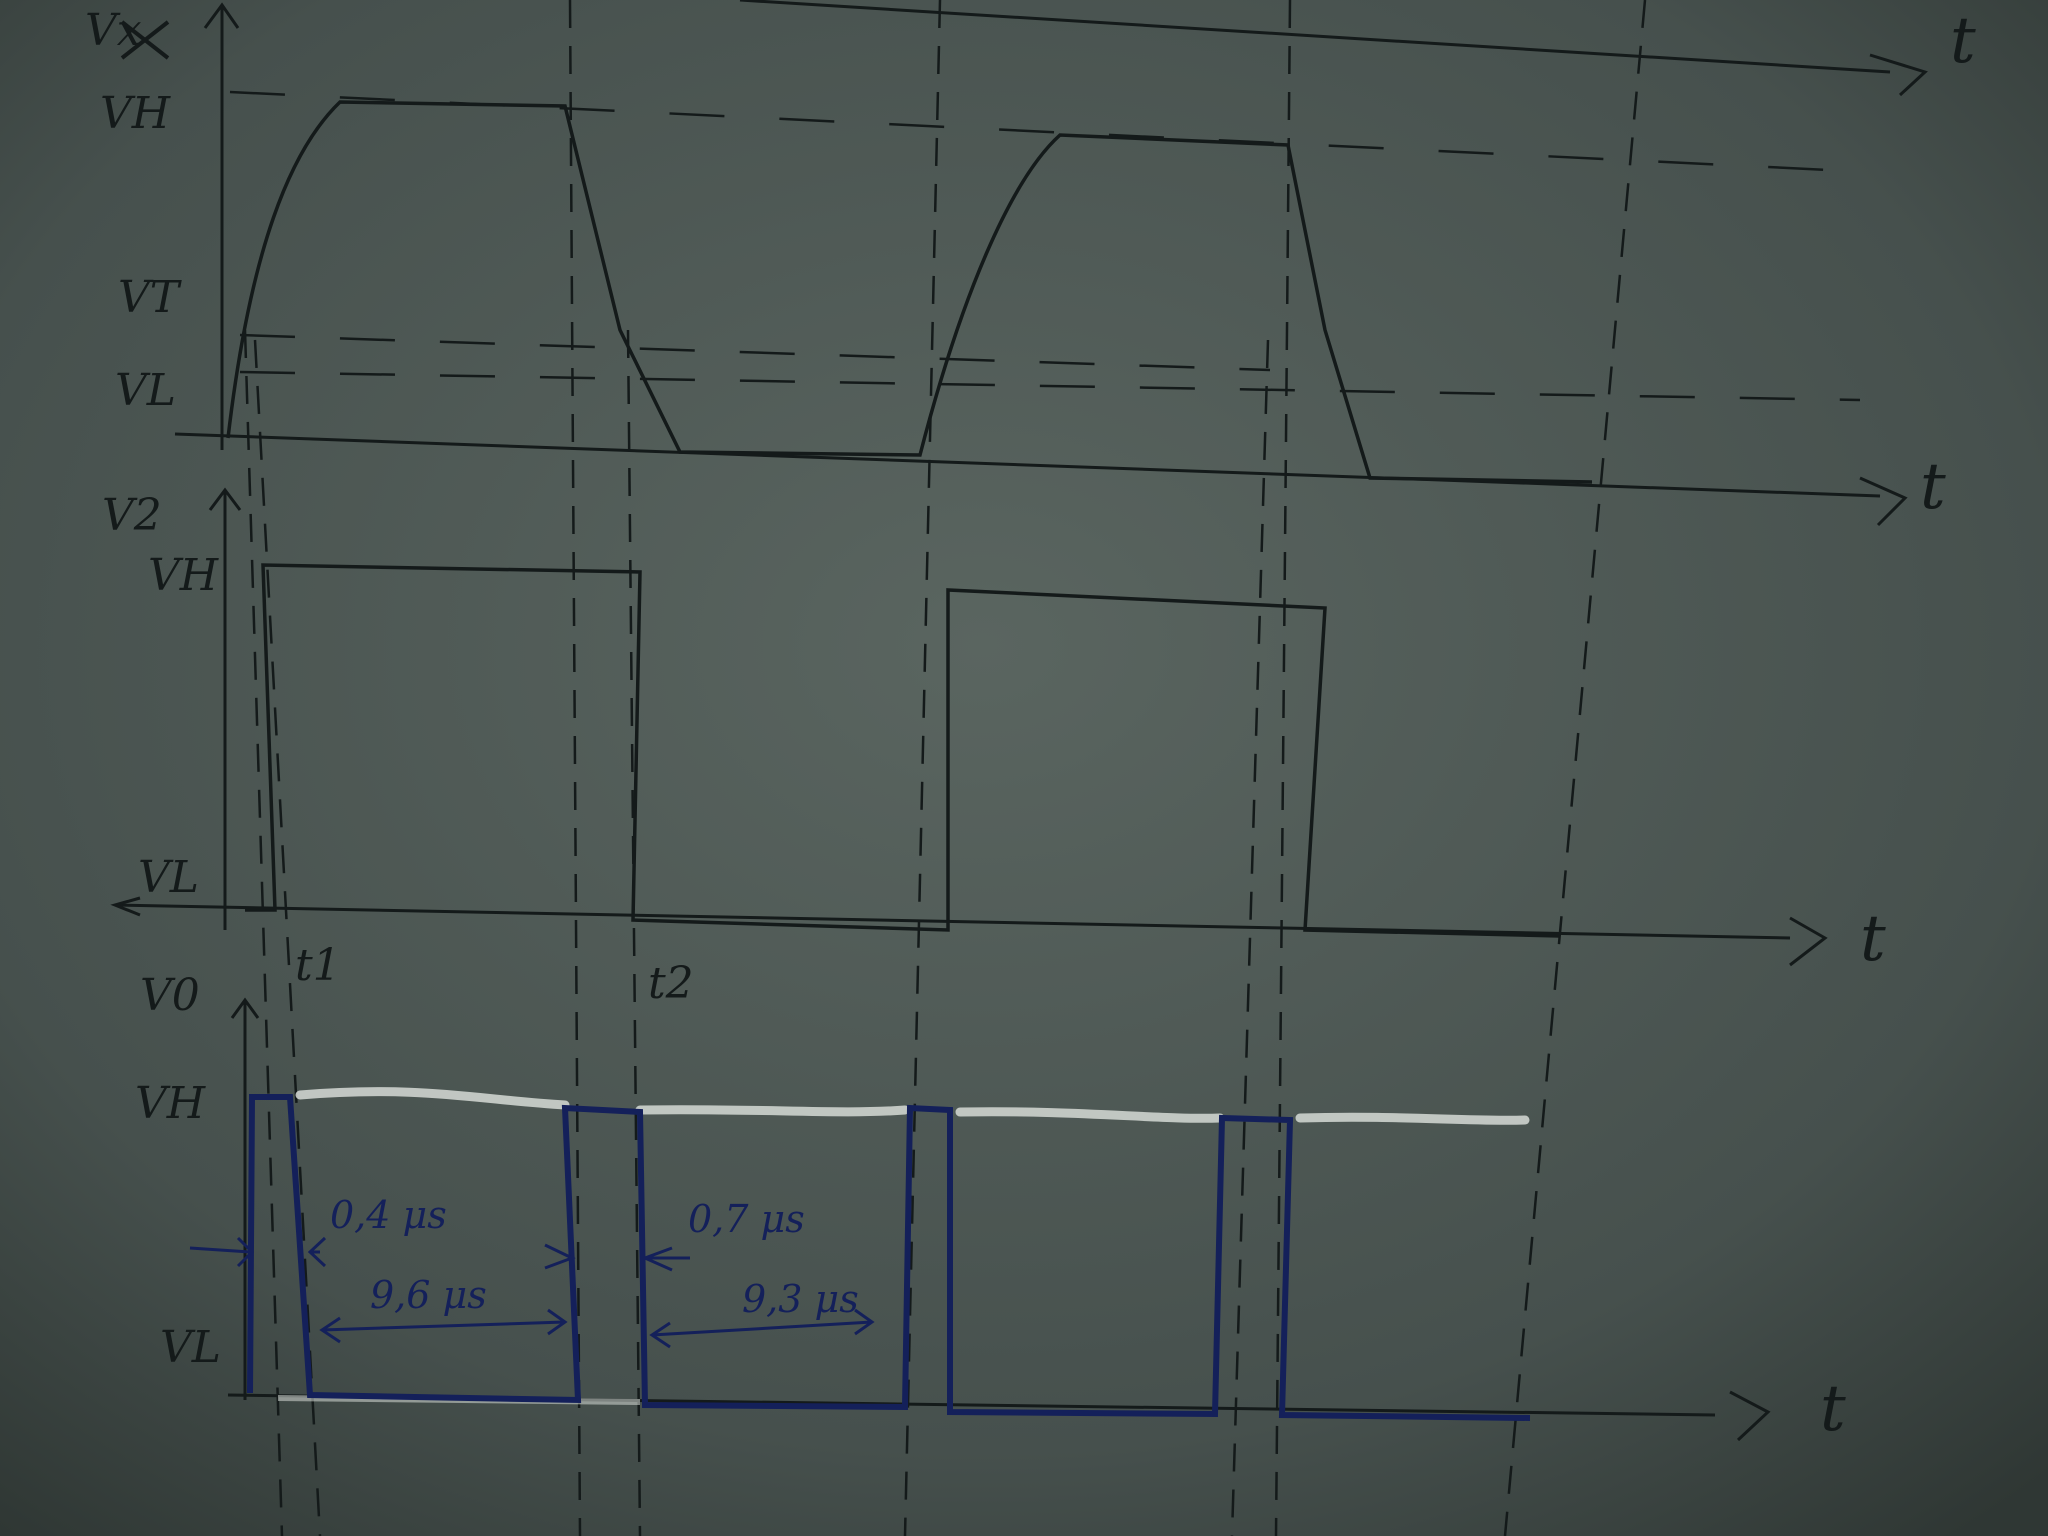 This screenshot has height=1536, width=2048. I want to click on output-time-label: t, so click(1833, 1409).